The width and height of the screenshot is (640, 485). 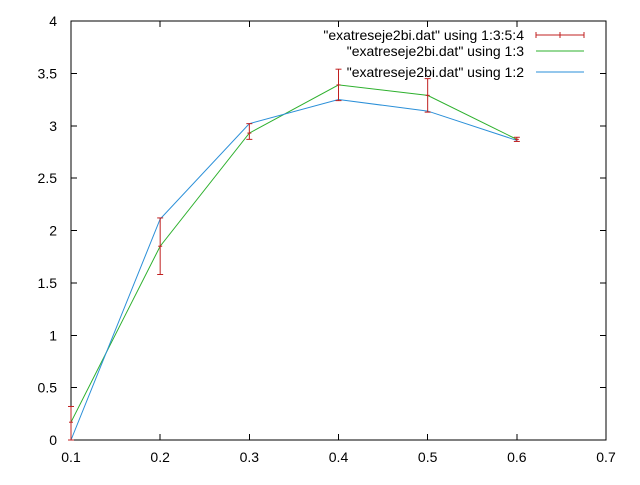 I want to click on x-tick-label: 0.7, so click(x=606, y=457).